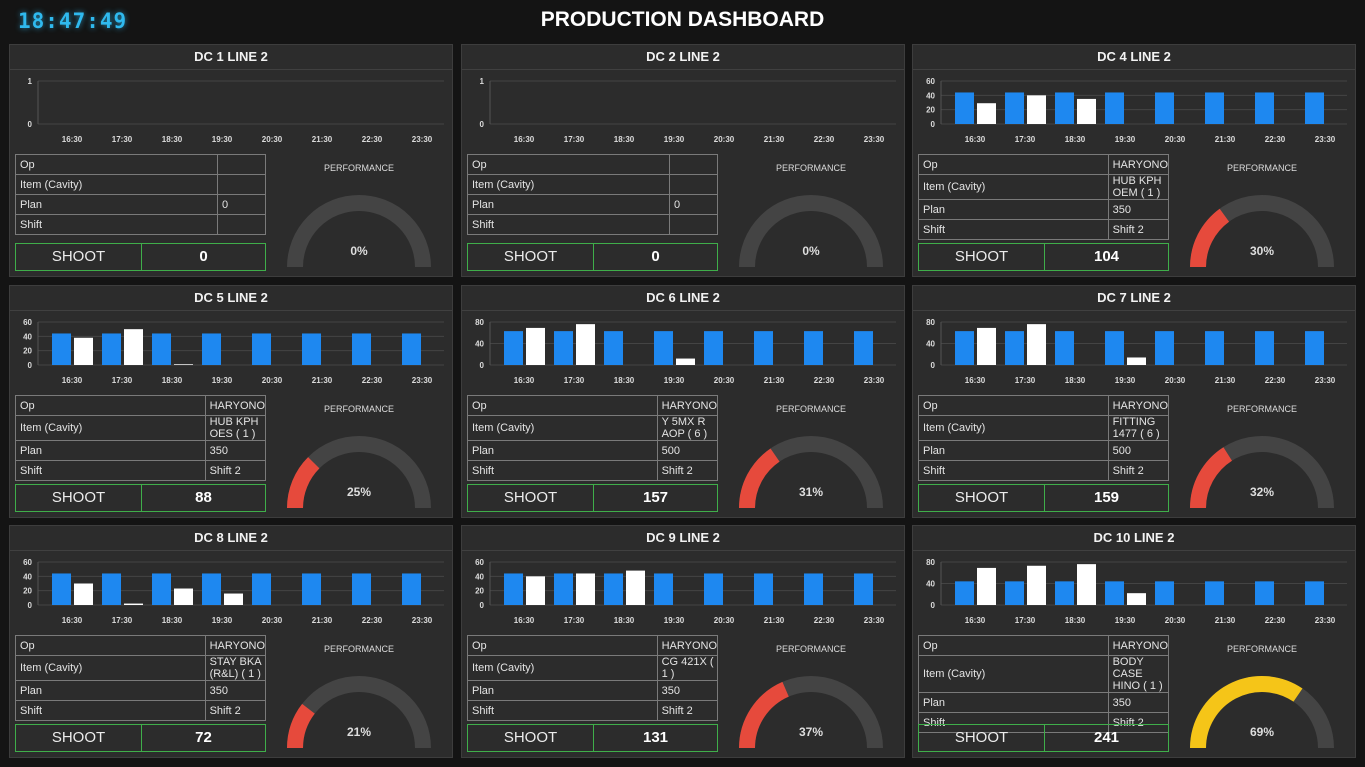 The image size is (1365, 767). I want to click on gauge-fill, so click(1211, 478).